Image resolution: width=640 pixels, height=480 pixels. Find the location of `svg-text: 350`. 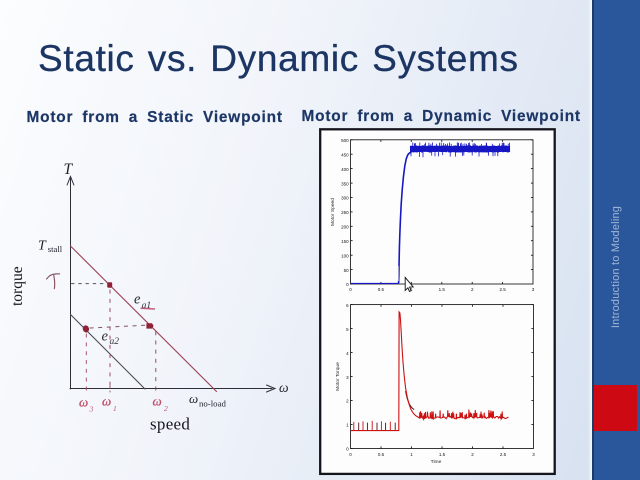

svg-text: 350 is located at coordinates (345, 183).